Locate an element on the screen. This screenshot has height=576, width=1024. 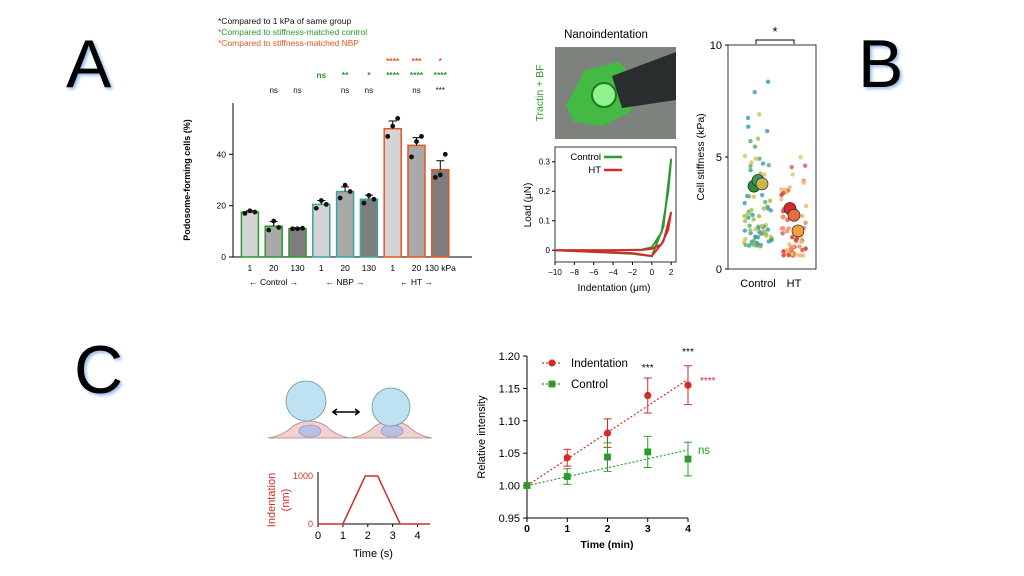
panel-label-b: B is located at coordinates (881, 64).